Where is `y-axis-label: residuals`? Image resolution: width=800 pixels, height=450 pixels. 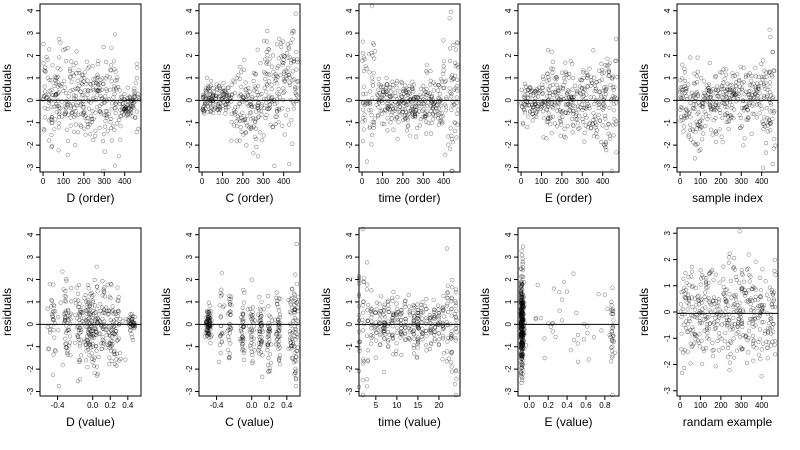
y-axis-label: residuals is located at coordinates (7, 88).